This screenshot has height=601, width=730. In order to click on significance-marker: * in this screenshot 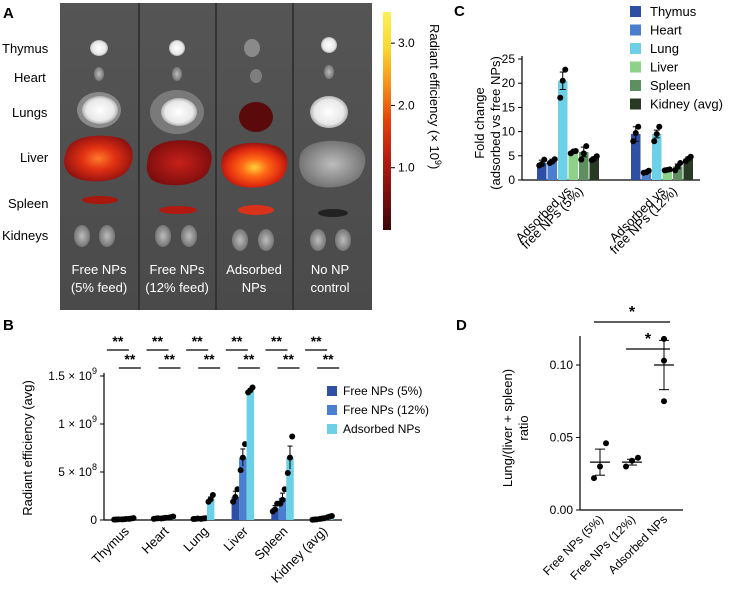, I will do `click(648, 339)`.